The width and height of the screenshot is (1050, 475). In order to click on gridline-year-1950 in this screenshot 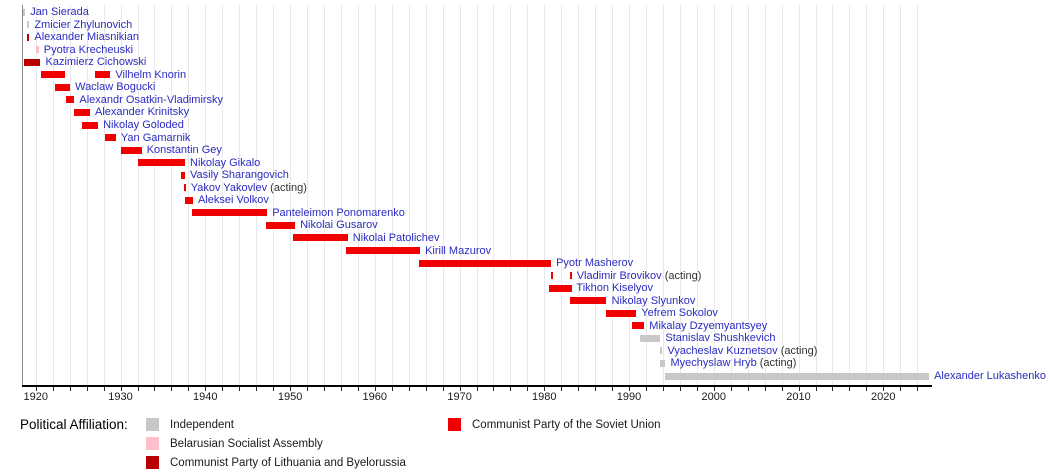, I will do `click(291, 195)`.